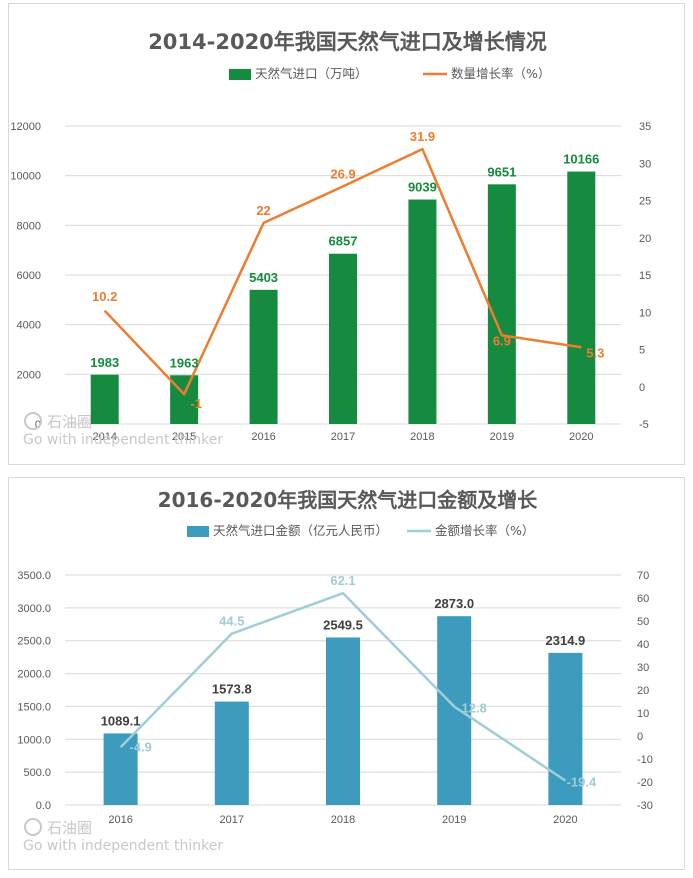 The height and width of the screenshot is (878, 693). Describe the element at coordinates (484, 530) in the screenshot. I see `legend-line-label: 金额增长率（%）` at that location.